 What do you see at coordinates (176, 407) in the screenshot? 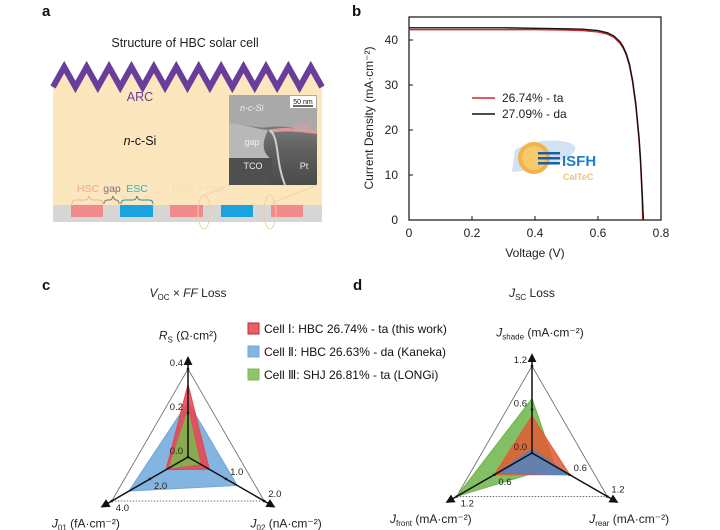
I see `radar-tick-label: 0.2` at bounding box center [176, 407].